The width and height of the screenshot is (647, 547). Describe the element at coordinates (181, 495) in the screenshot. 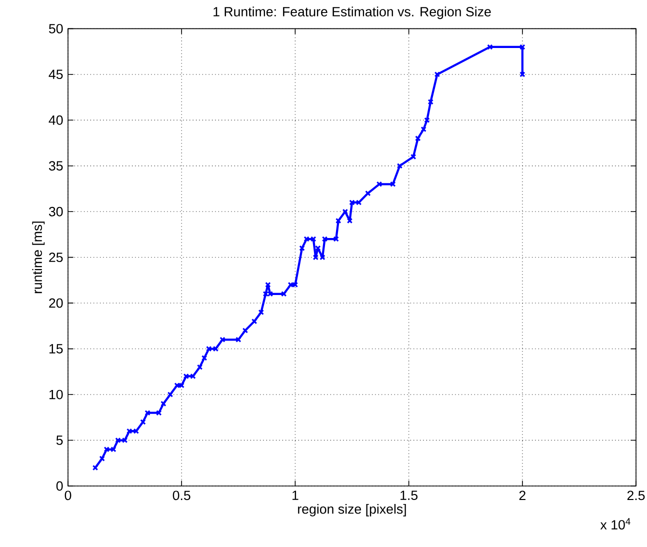

I see `x-tick-label: 0.5` at that location.